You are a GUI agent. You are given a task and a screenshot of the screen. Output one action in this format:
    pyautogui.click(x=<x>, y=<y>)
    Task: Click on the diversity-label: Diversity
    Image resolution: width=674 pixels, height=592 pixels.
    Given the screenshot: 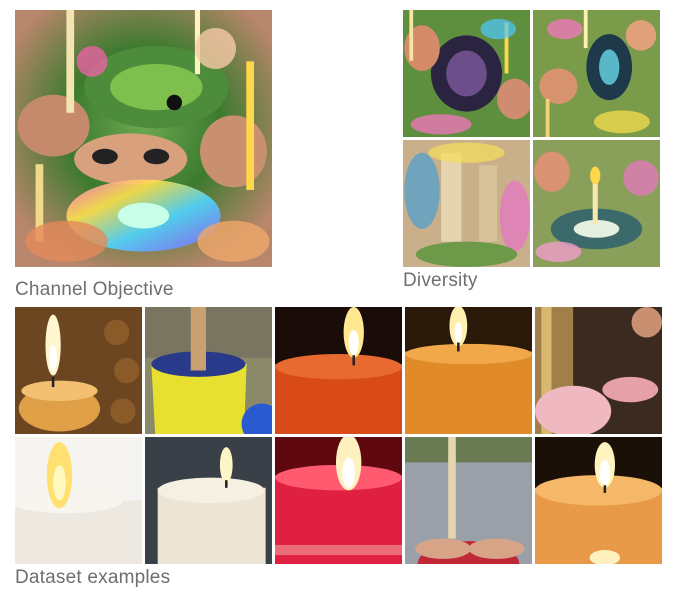 What is the action you would take?
    pyautogui.click(x=440, y=280)
    